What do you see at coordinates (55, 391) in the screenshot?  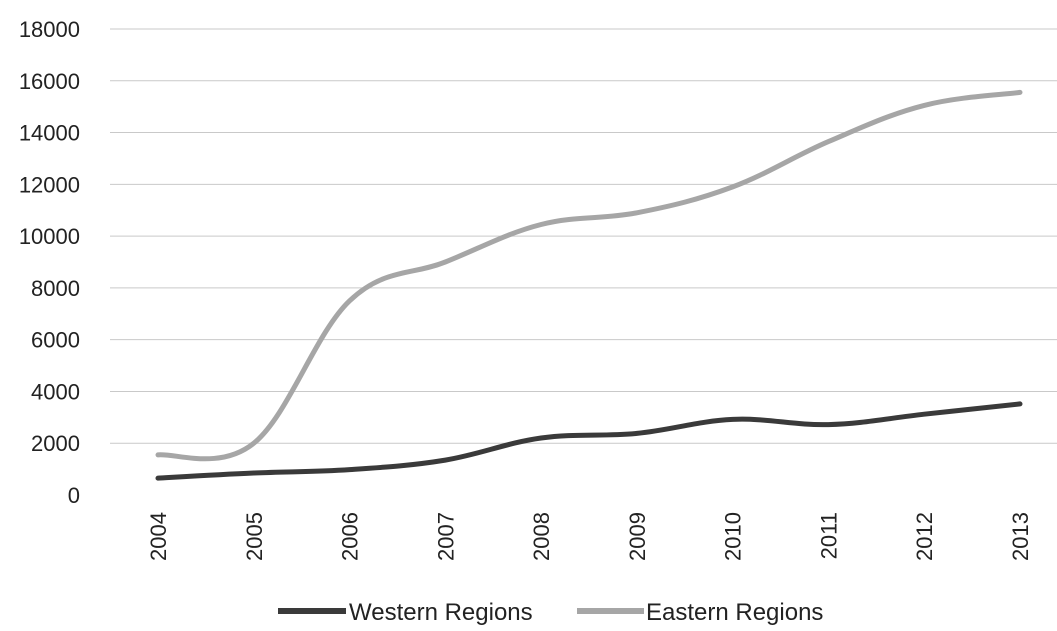 I see `y-tick-label: 4000` at bounding box center [55, 391].